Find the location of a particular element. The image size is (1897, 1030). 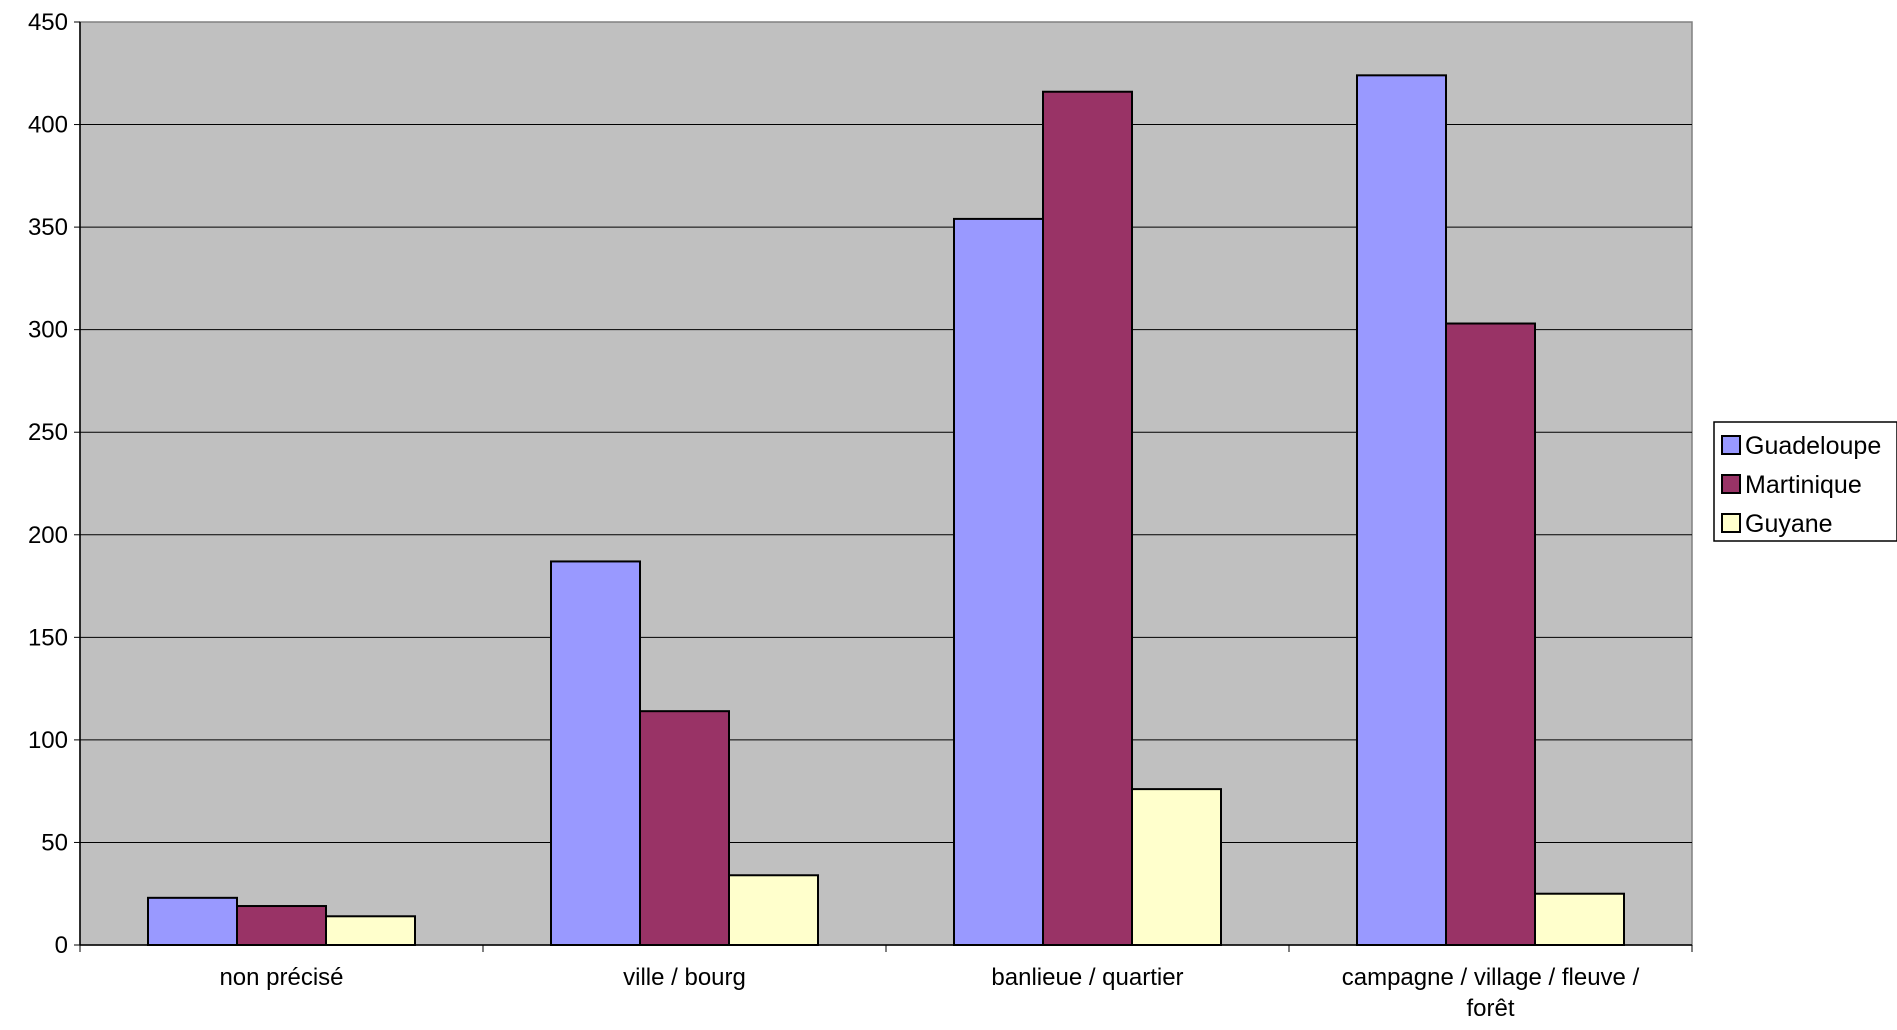

legend-label-martinique: Martinique is located at coordinates (1803, 485).